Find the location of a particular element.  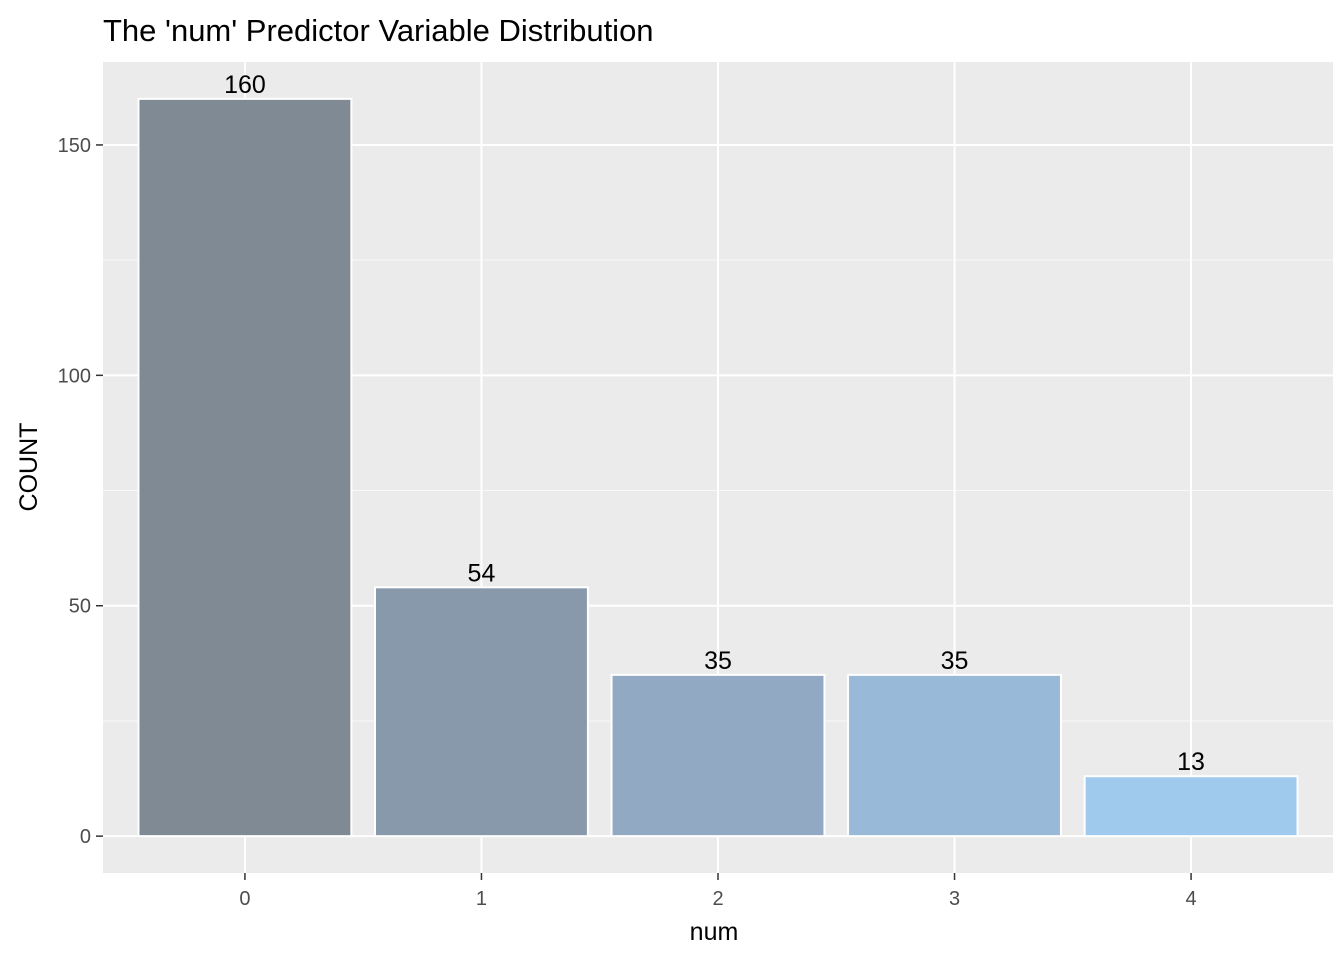

y-axis: 0 50 100 150 is located at coordinates (80, 491).